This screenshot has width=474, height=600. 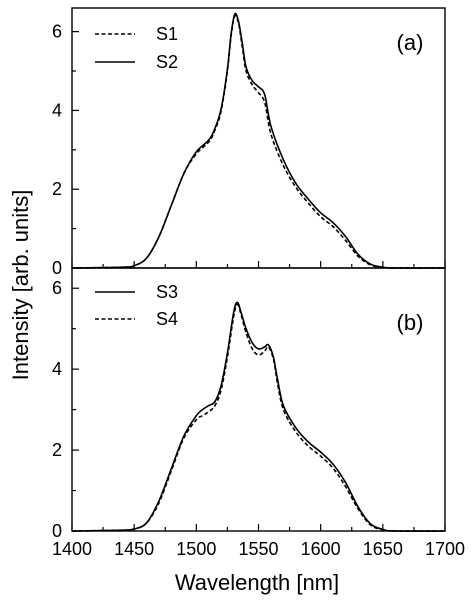 What do you see at coordinates (167, 319) in the screenshot?
I see `legend-label-s4: S4` at bounding box center [167, 319].